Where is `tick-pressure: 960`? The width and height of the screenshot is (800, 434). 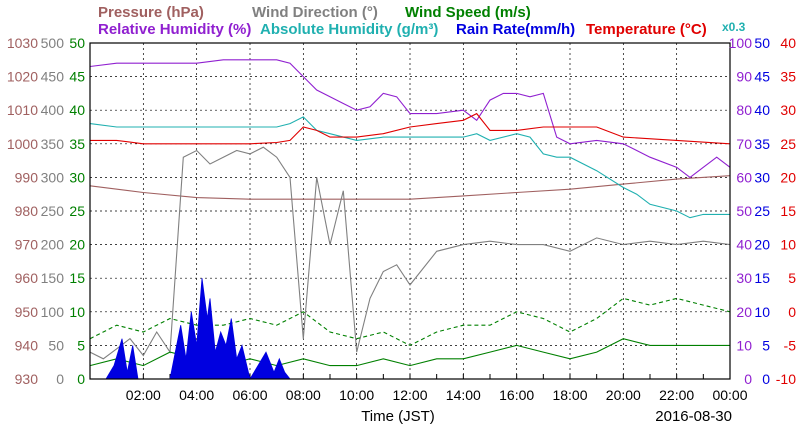
tick-pressure: 960 is located at coordinates (27, 278).